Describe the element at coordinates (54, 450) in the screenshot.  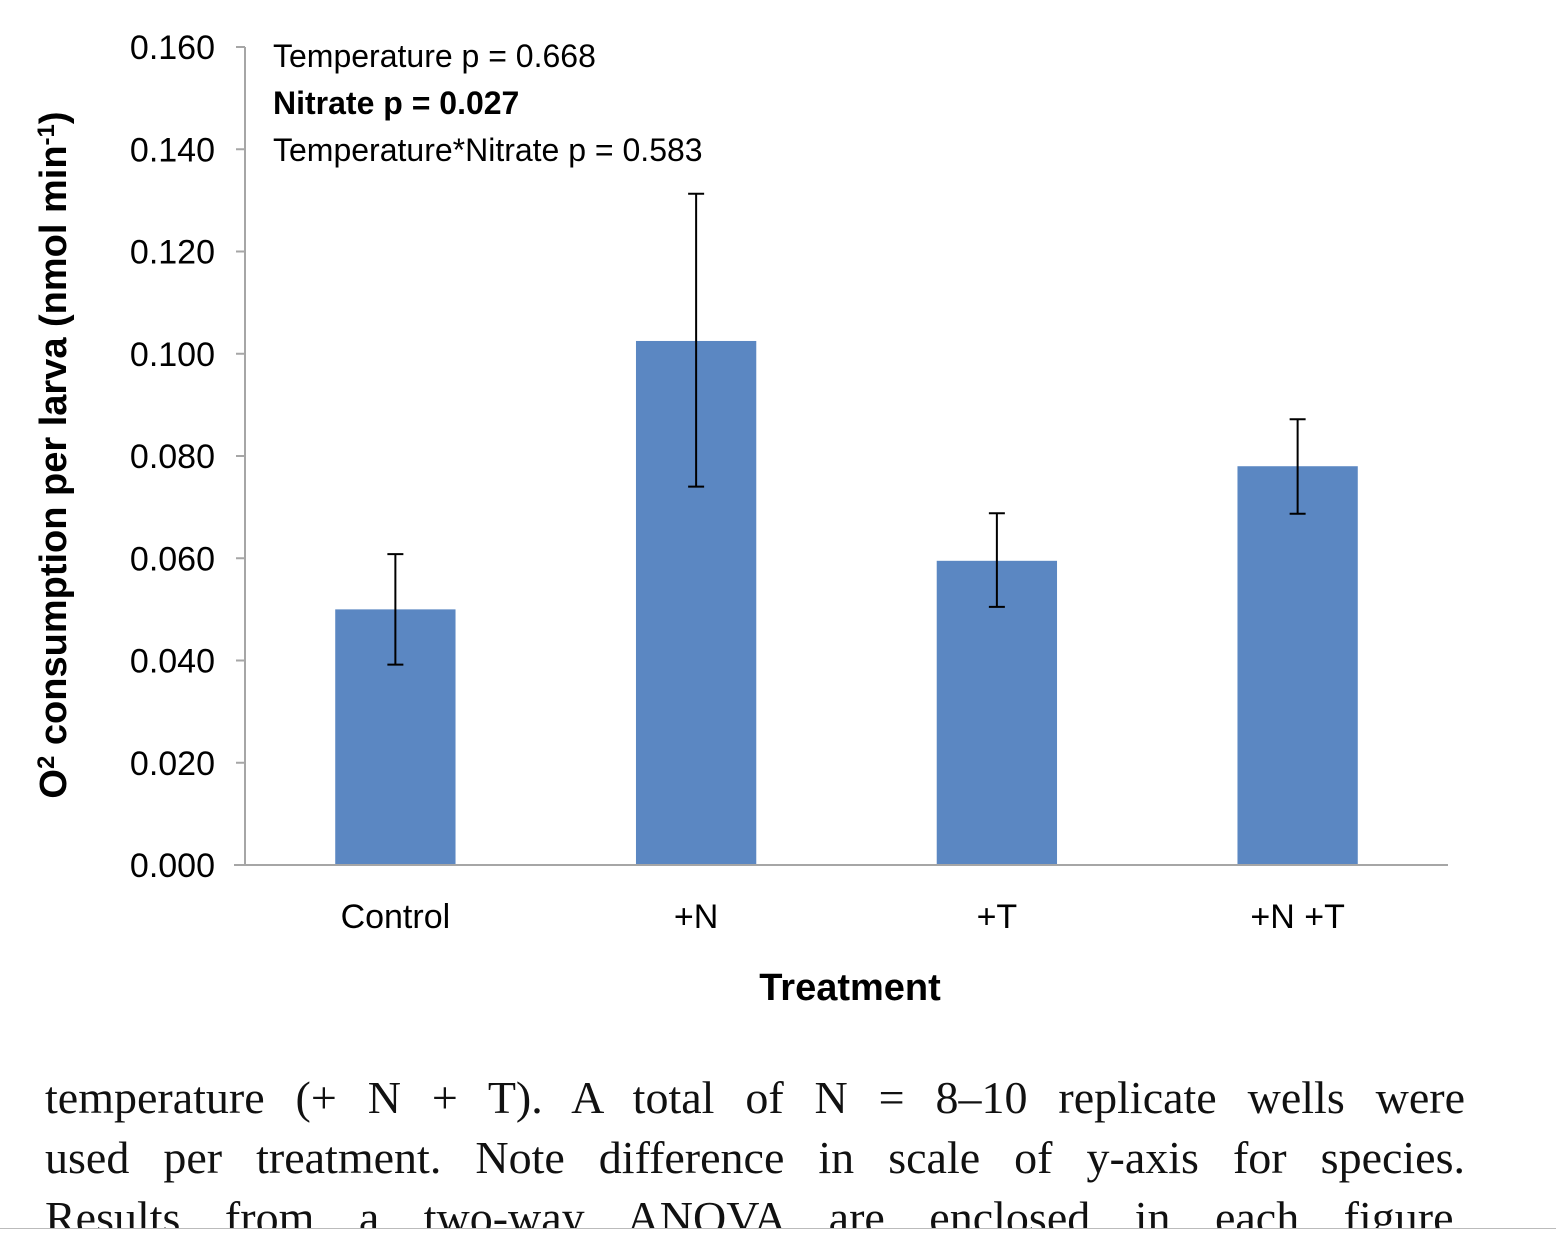
I see `y-axis-title-part: consumption per larva (nmol min` at that location.